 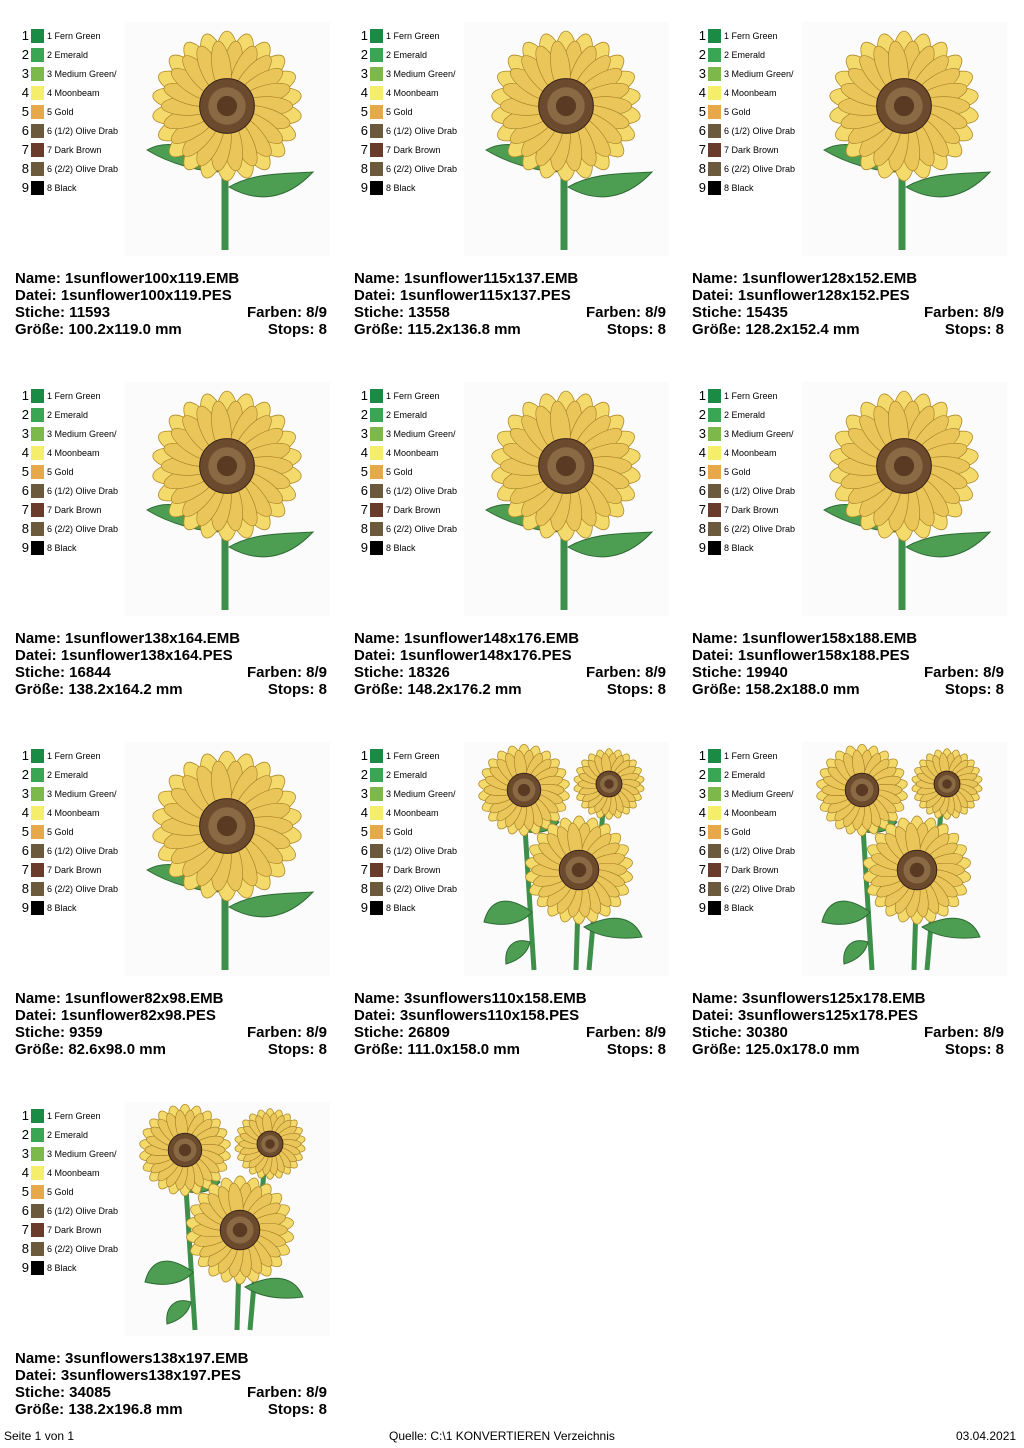 What do you see at coordinates (98, 329) in the screenshot?
I see `design-size: Größe: 100.2x119.0 mm` at bounding box center [98, 329].